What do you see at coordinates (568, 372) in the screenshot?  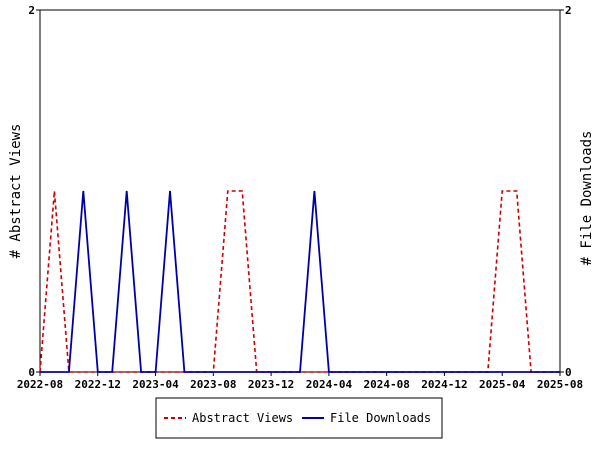 I see `y-right-tick-label: 0` at bounding box center [568, 372].